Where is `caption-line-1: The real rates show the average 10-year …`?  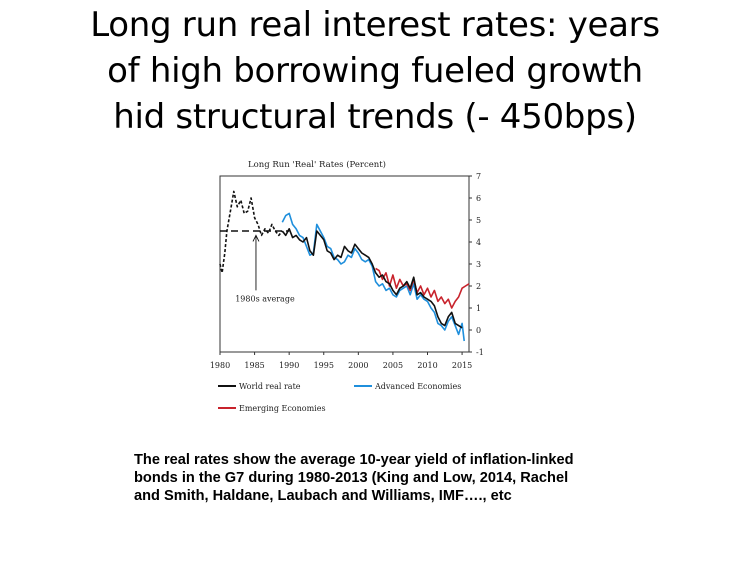 caption-line-1: The real rates show the average 10-year … is located at coordinates (354, 460).